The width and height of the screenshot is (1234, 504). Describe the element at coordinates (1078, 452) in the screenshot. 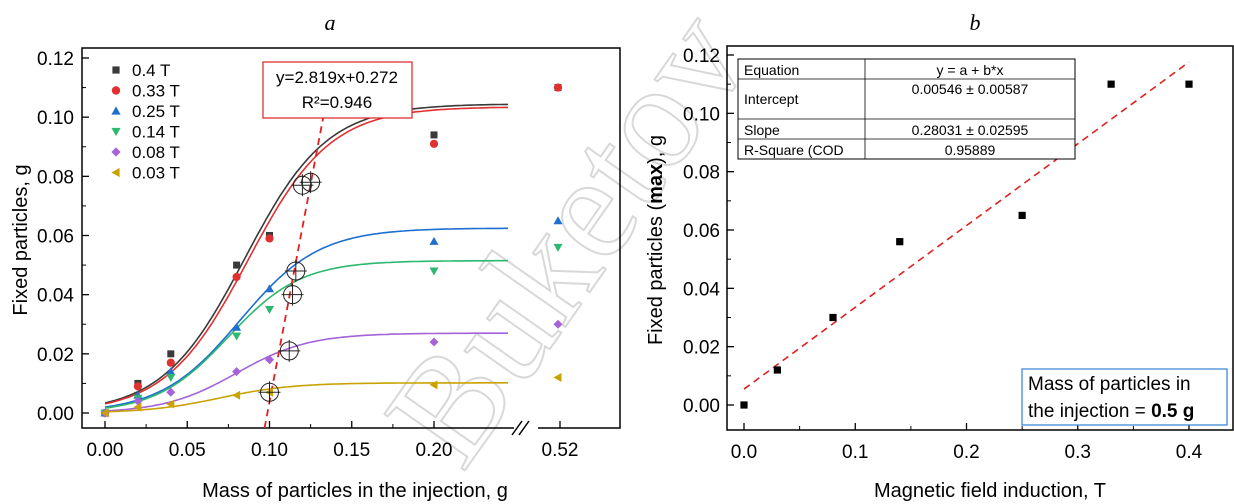

I see `x-tick-label: 0.3` at that location.